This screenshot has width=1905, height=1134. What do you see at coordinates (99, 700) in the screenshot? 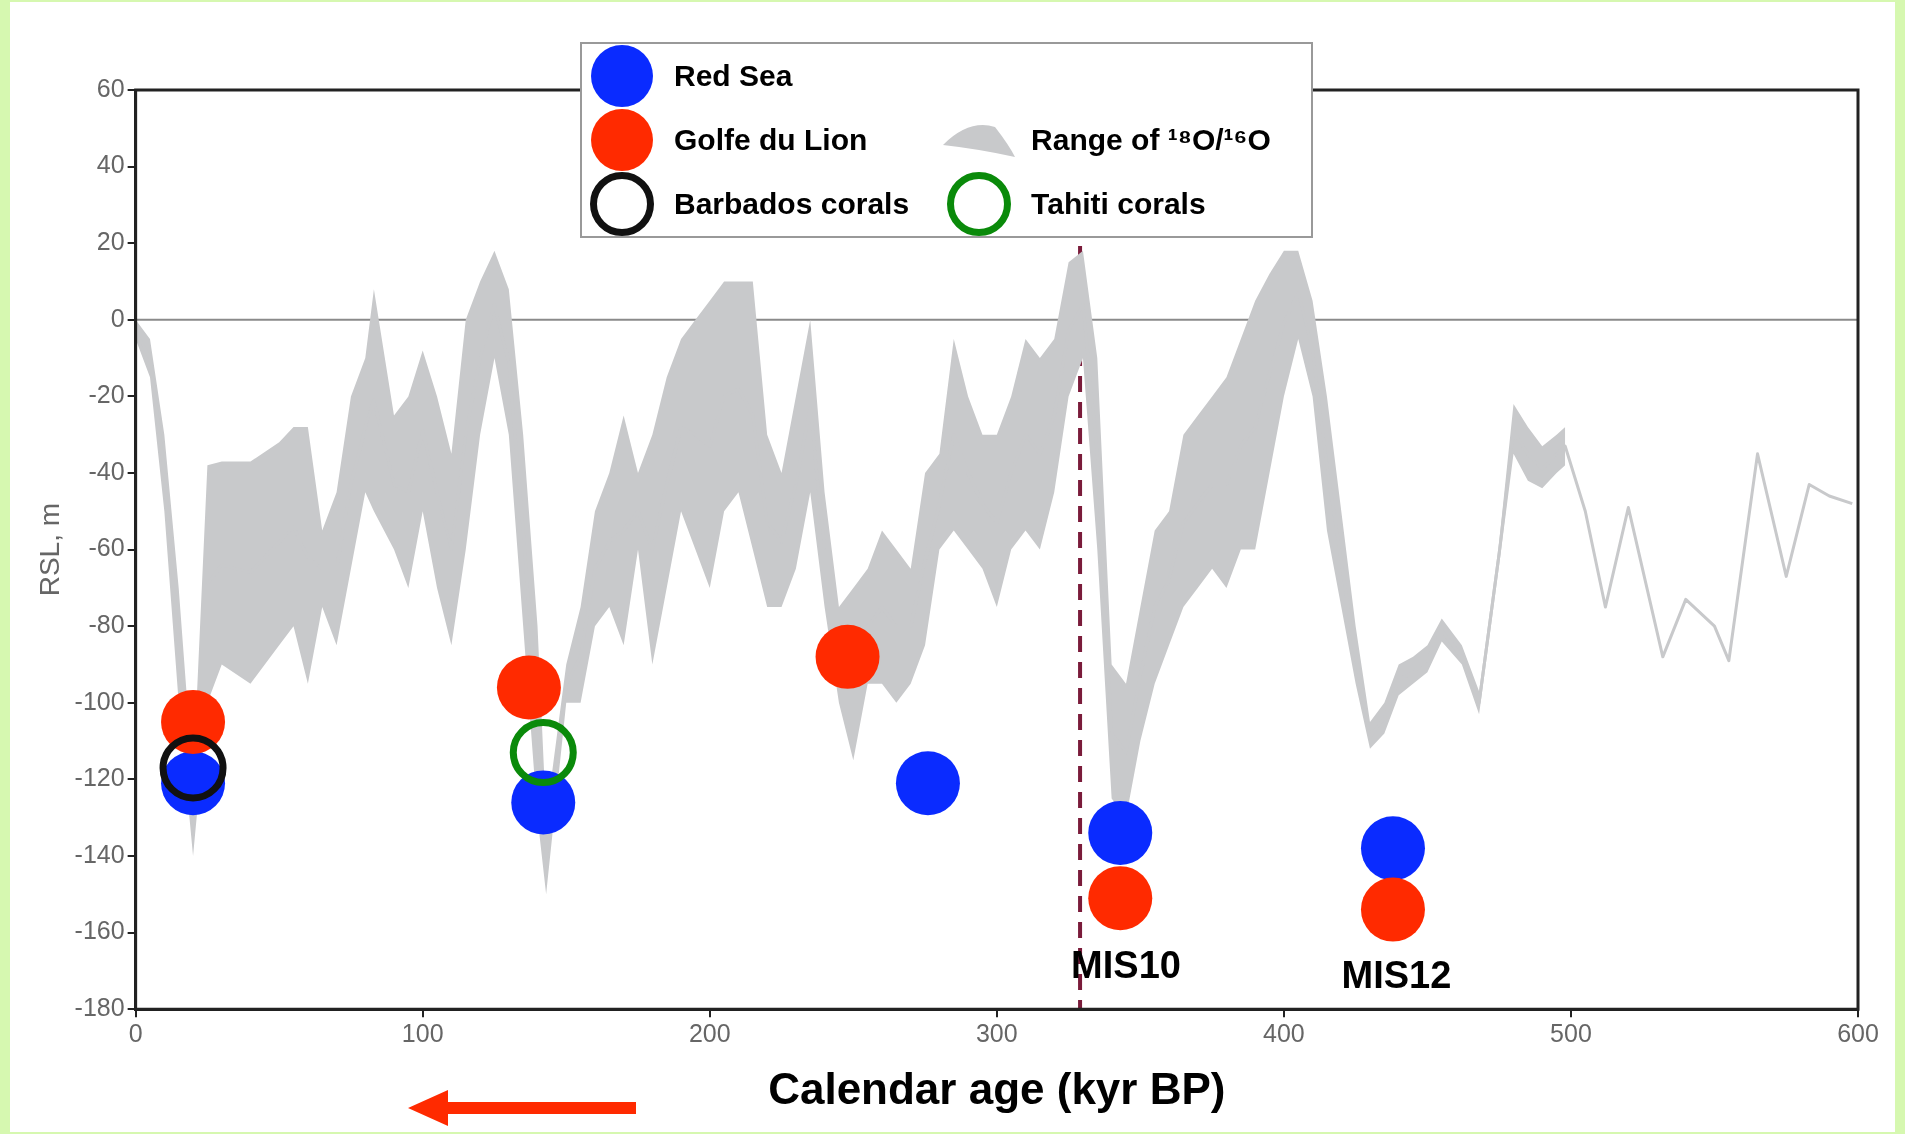
I see `y-tick-label: -100` at bounding box center [99, 700].